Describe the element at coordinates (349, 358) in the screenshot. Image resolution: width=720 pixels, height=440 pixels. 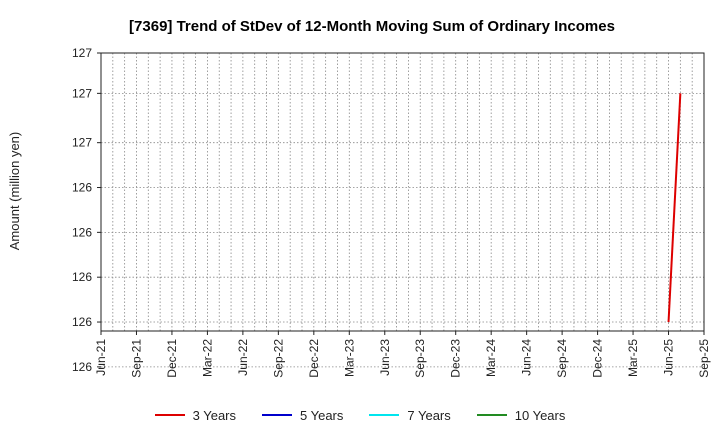
I see `x-tick-label: Mar-23` at that location.